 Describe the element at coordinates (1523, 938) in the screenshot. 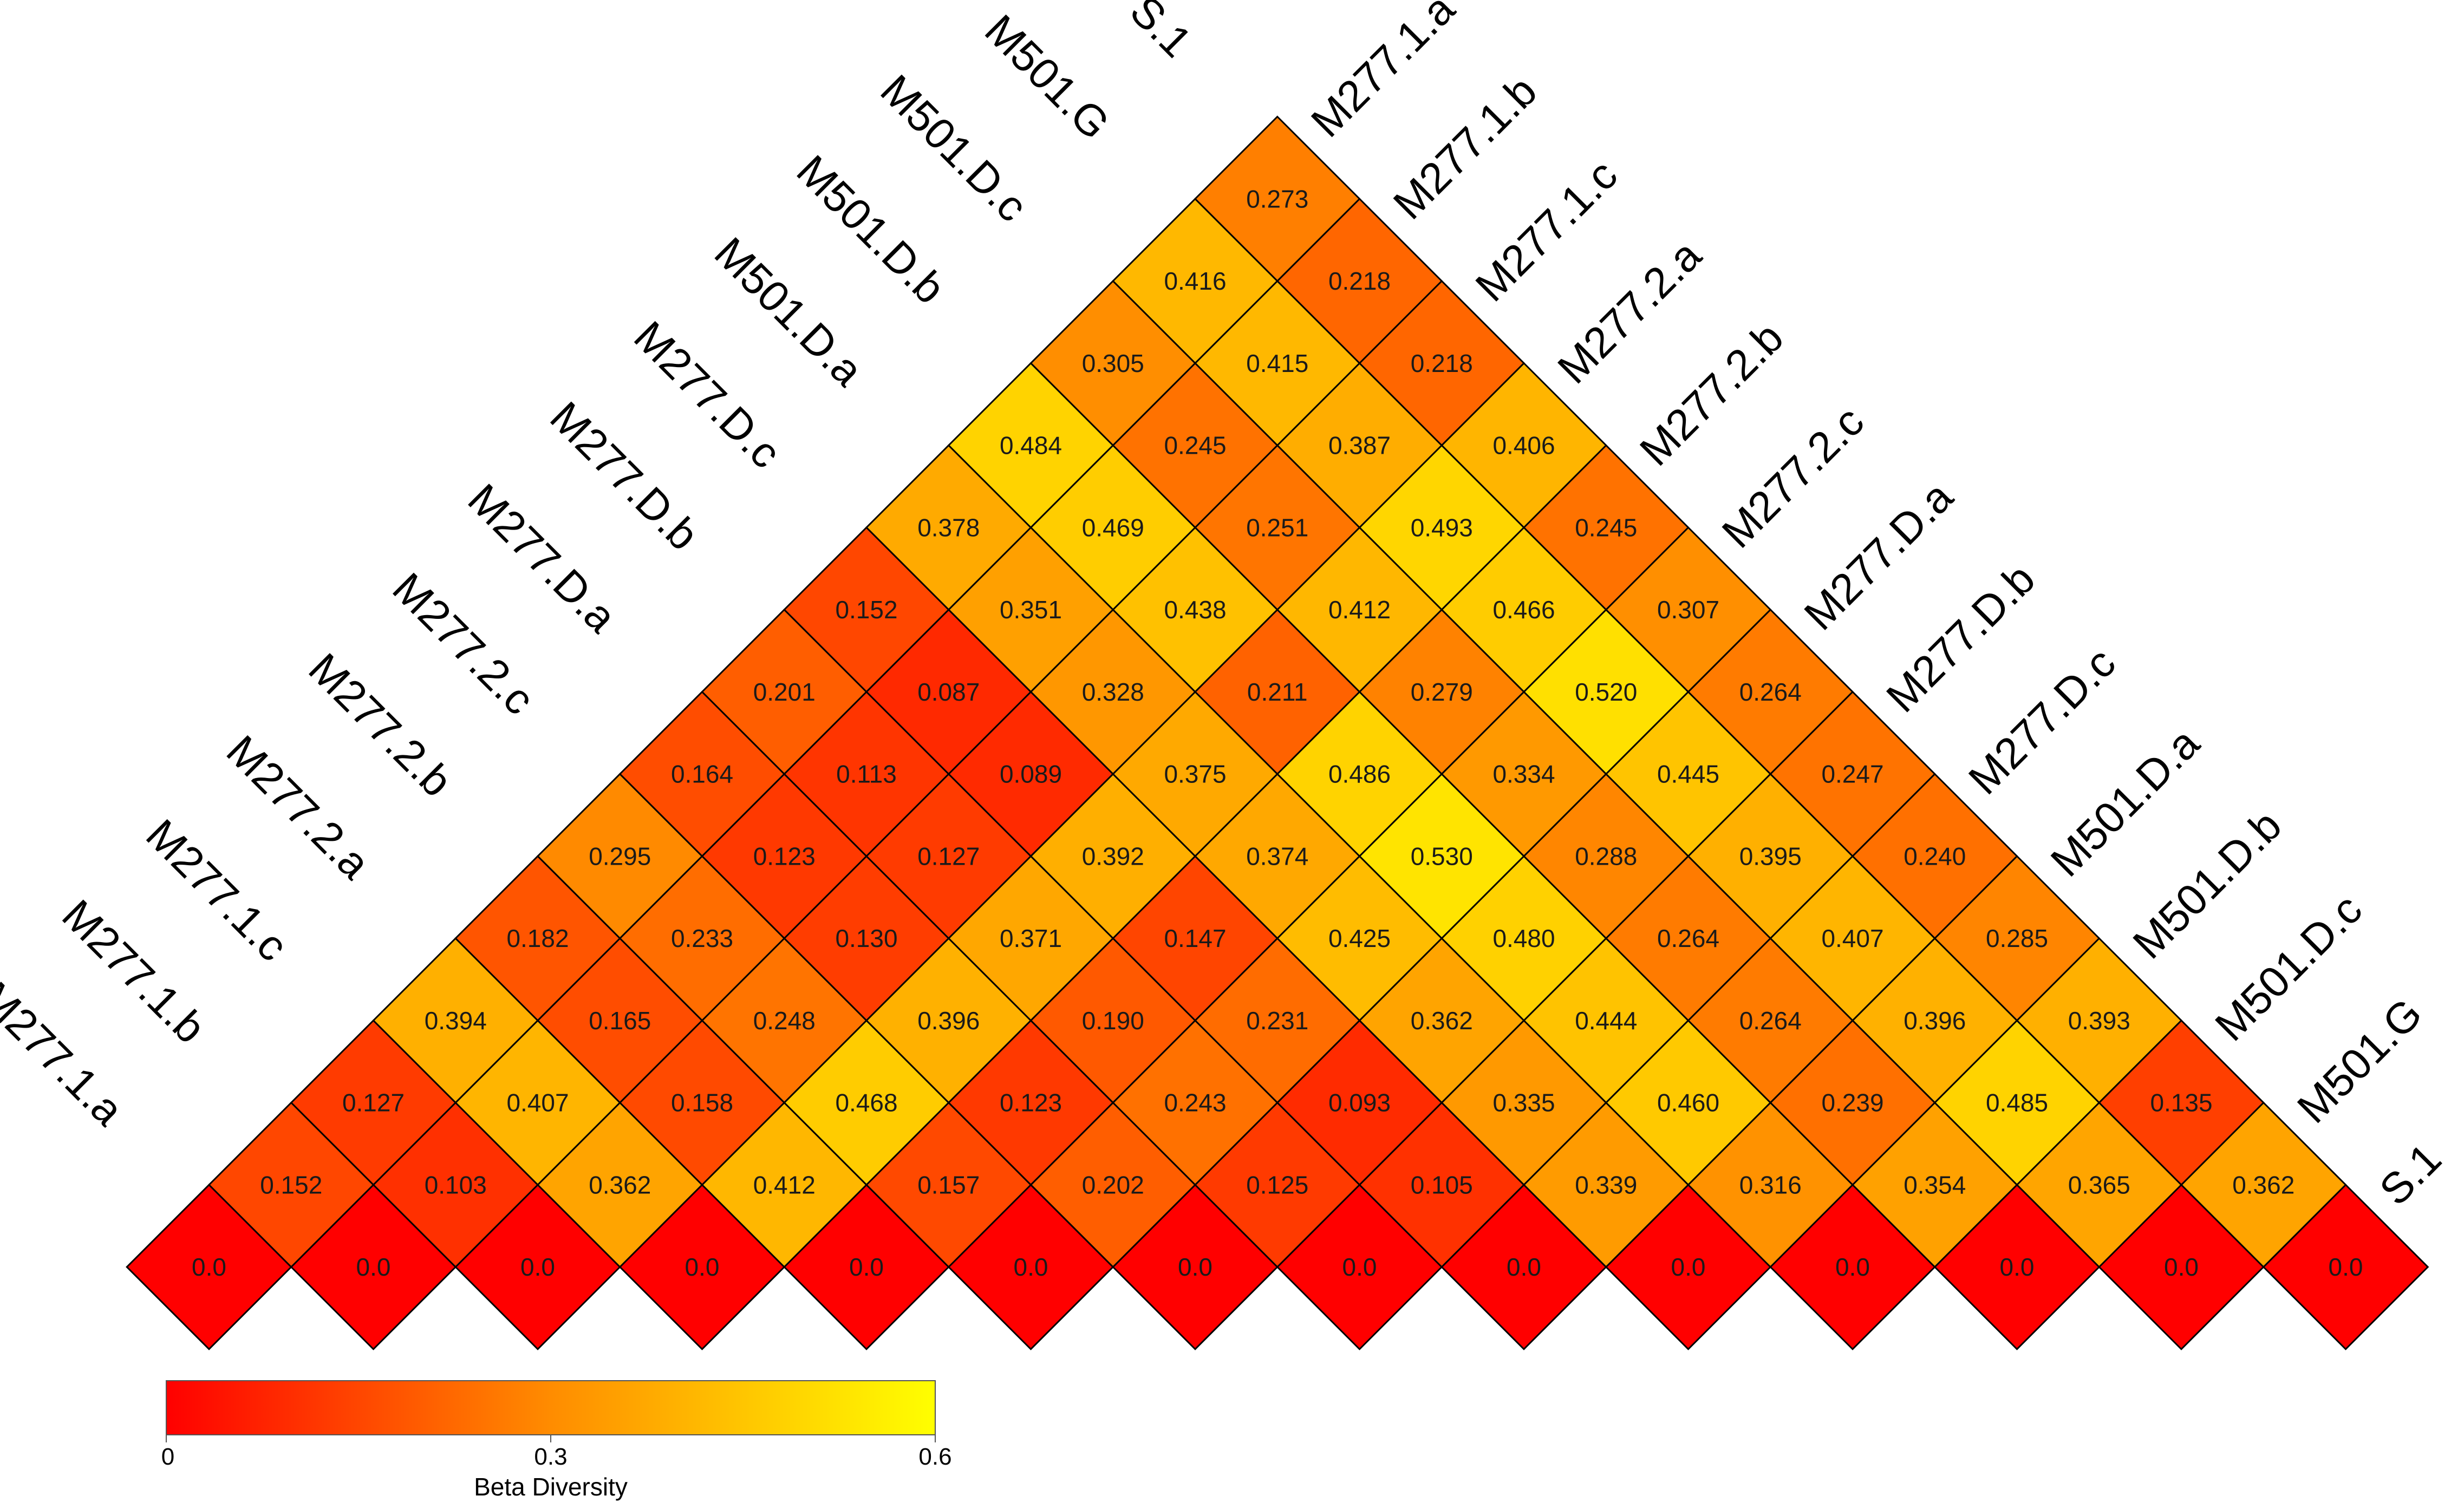

I see `cell-value-label: 0.480` at that location.